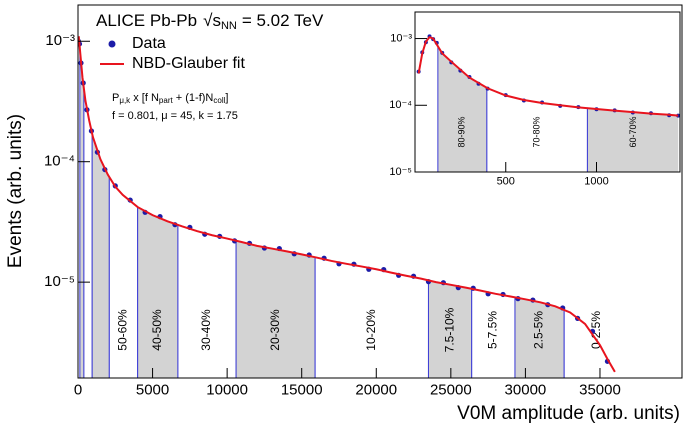 The width and height of the screenshot is (683, 427). What do you see at coordinates (537, 131) in the screenshot?
I see `class-label: 70-80%` at bounding box center [537, 131].